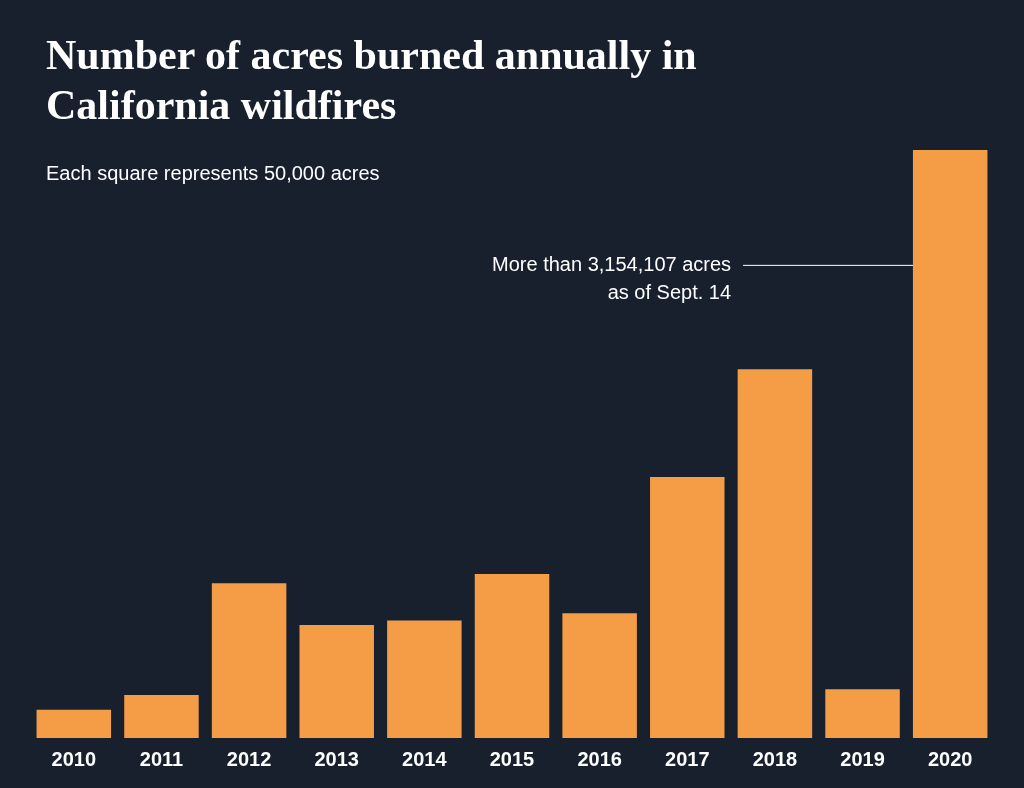 The width and height of the screenshot is (1024, 788). I want to click on x-tick-label: 2012, so click(249, 758).